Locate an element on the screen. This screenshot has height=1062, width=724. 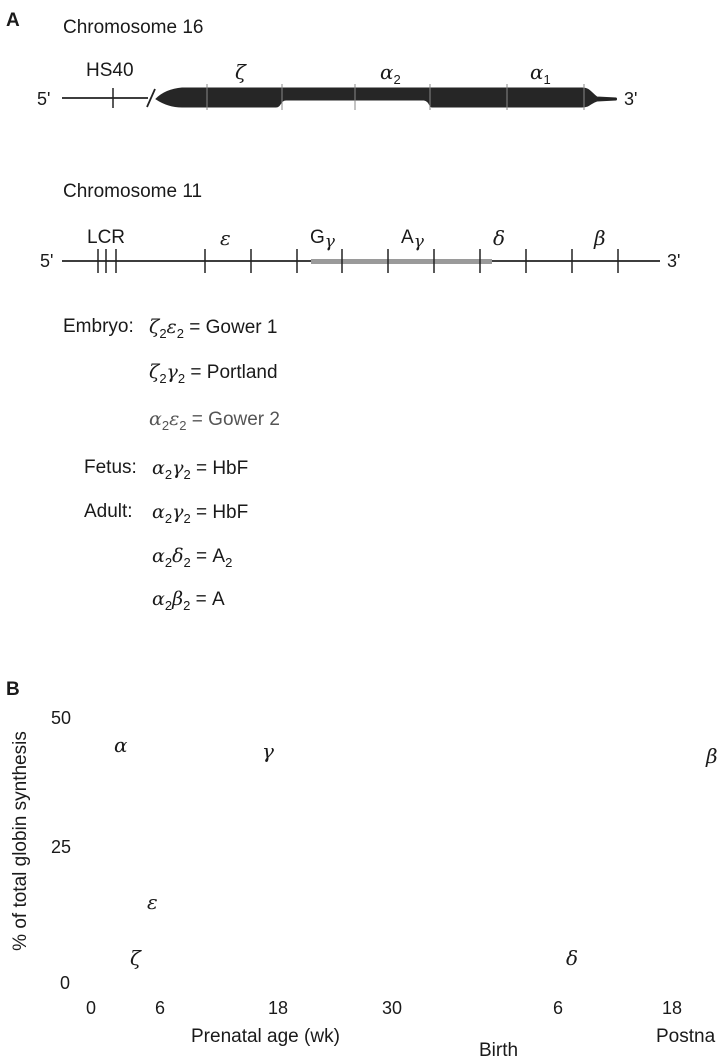
gene-beta-label: β is located at coordinates (600, 238).